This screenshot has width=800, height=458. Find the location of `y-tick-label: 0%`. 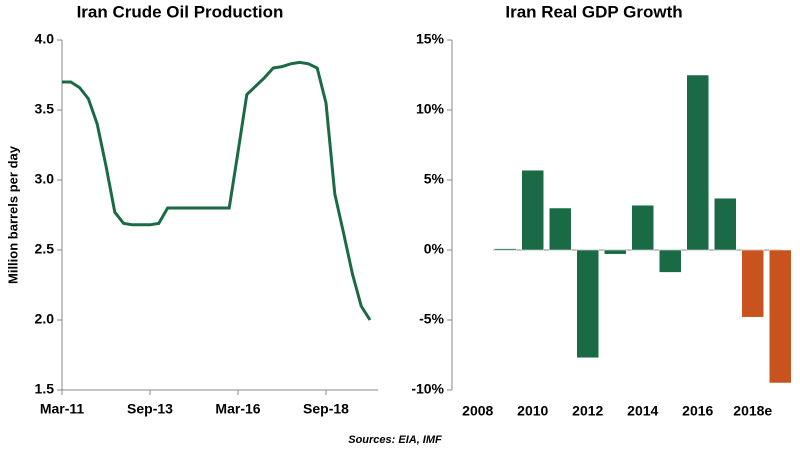

y-tick-label: 0% is located at coordinates (434, 249).